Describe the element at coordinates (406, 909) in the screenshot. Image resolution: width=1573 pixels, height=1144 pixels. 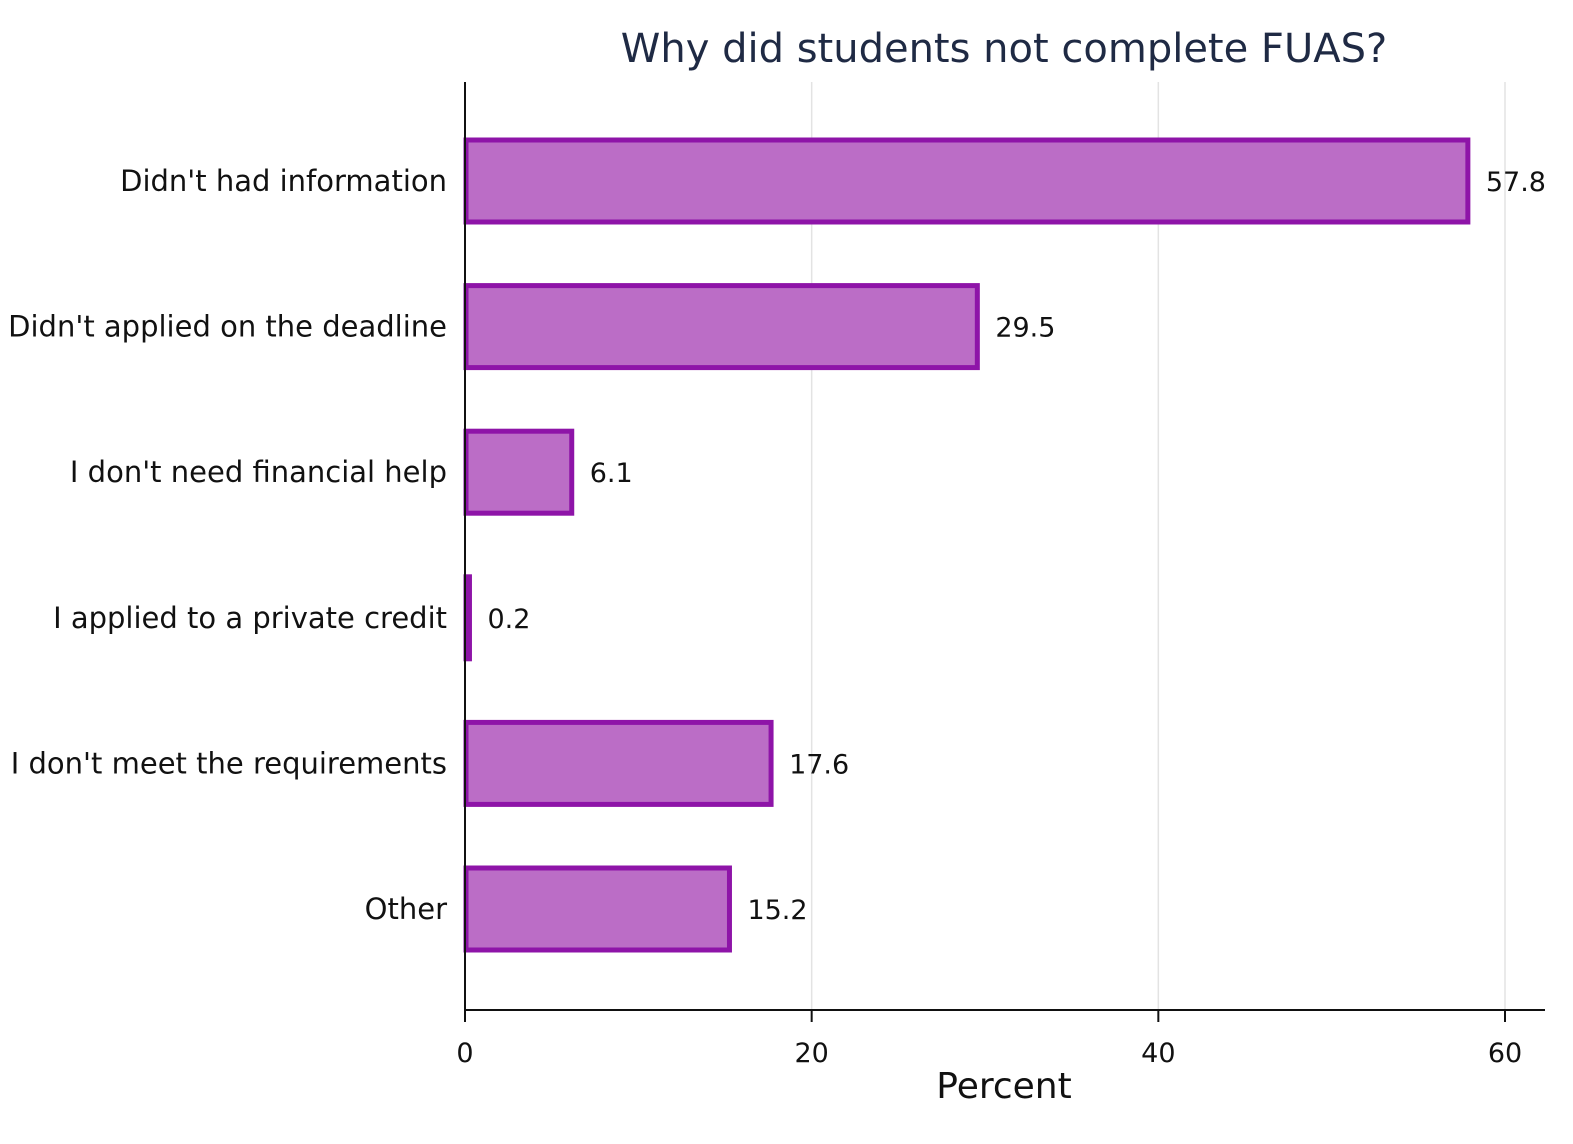
I see `category-label-6: Other` at that location.